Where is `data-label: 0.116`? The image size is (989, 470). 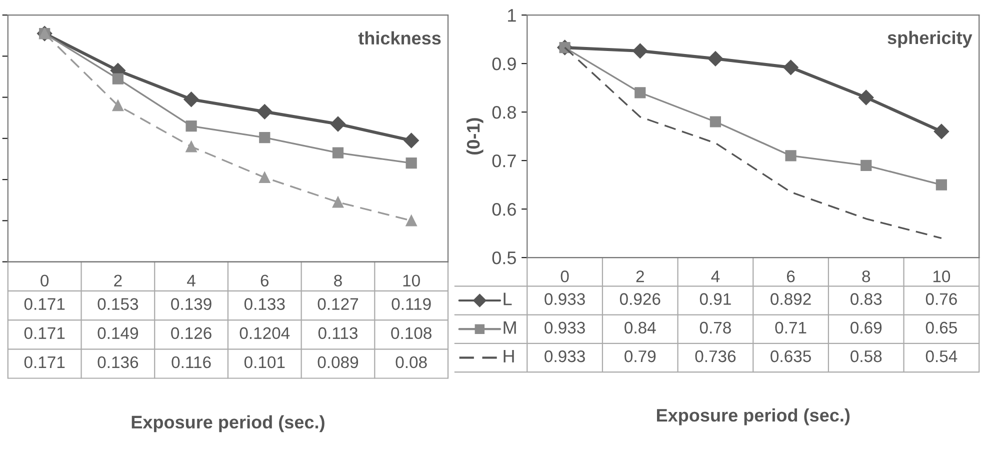 data-label: 0.116 is located at coordinates (191, 362).